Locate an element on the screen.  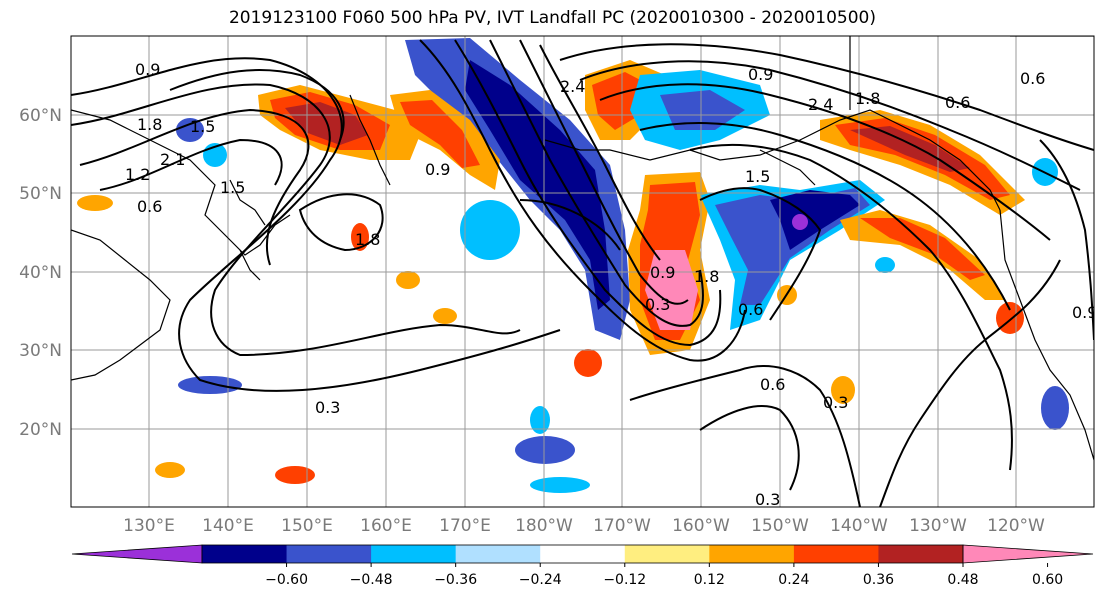
colorbar-tick-label: 0.36 is located at coordinates (878, 580).